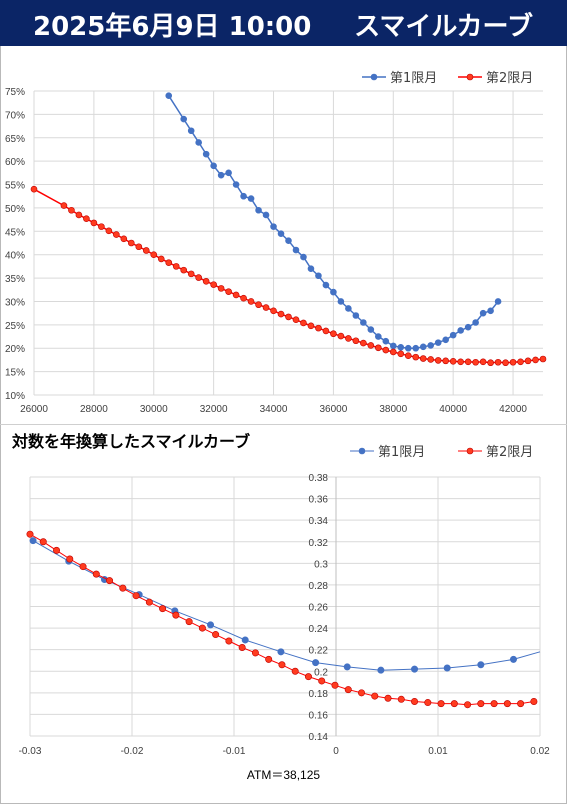  Describe the element at coordinates (319, 521) in the screenshot. I see `y-tick-label: 0.34` at that location.